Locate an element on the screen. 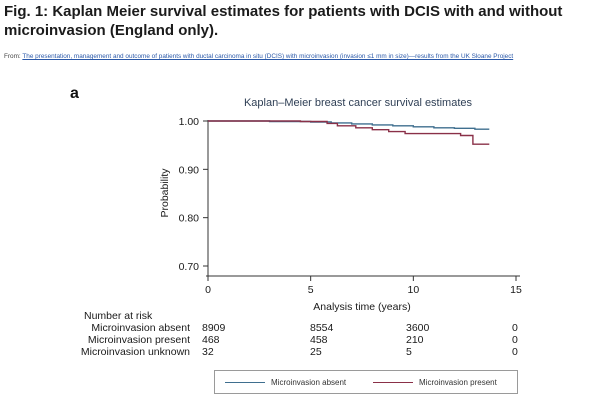 This screenshot has height=400, width=600. y-tick-label-2: 0.90 is located at coordinates (189, 170).